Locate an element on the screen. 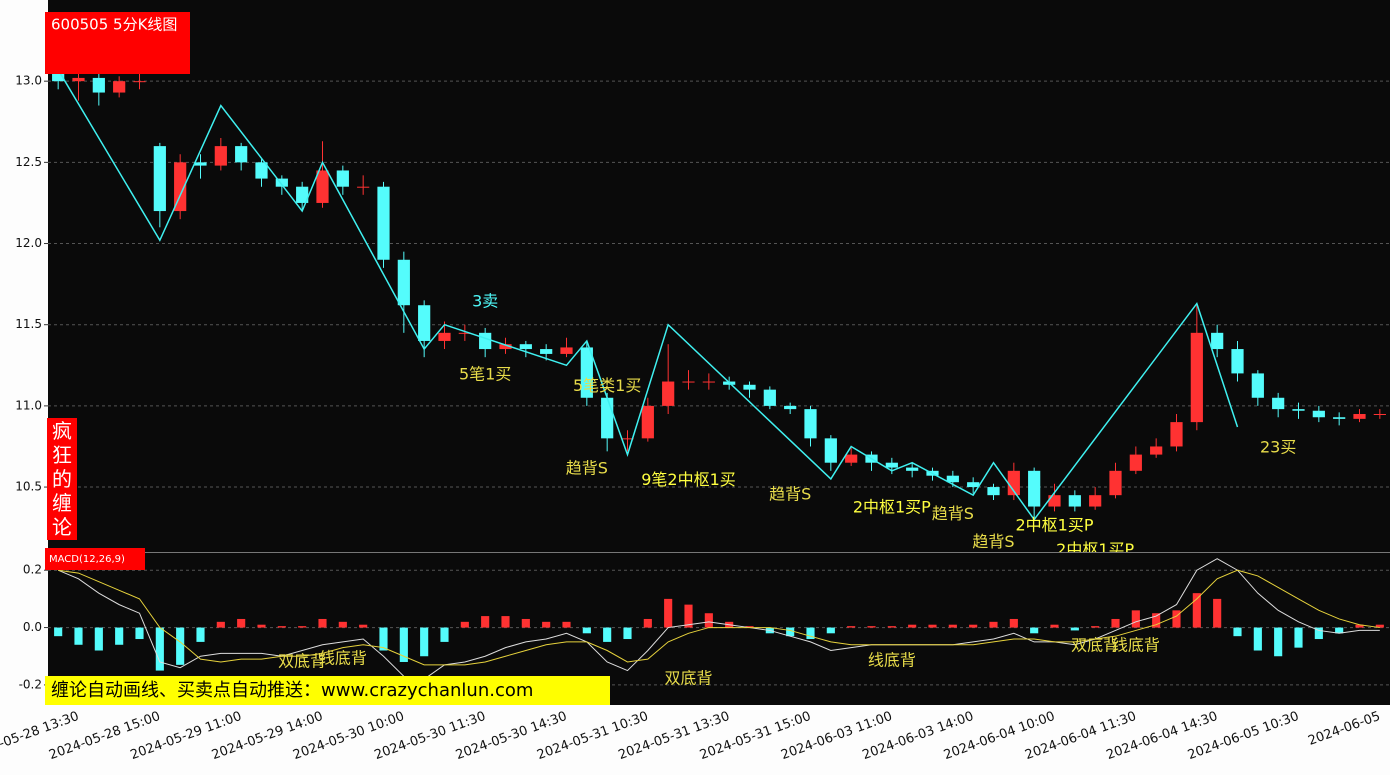 The width and height of the screenshot is (1390, 775). title-box is located at coordinates (117, 43).